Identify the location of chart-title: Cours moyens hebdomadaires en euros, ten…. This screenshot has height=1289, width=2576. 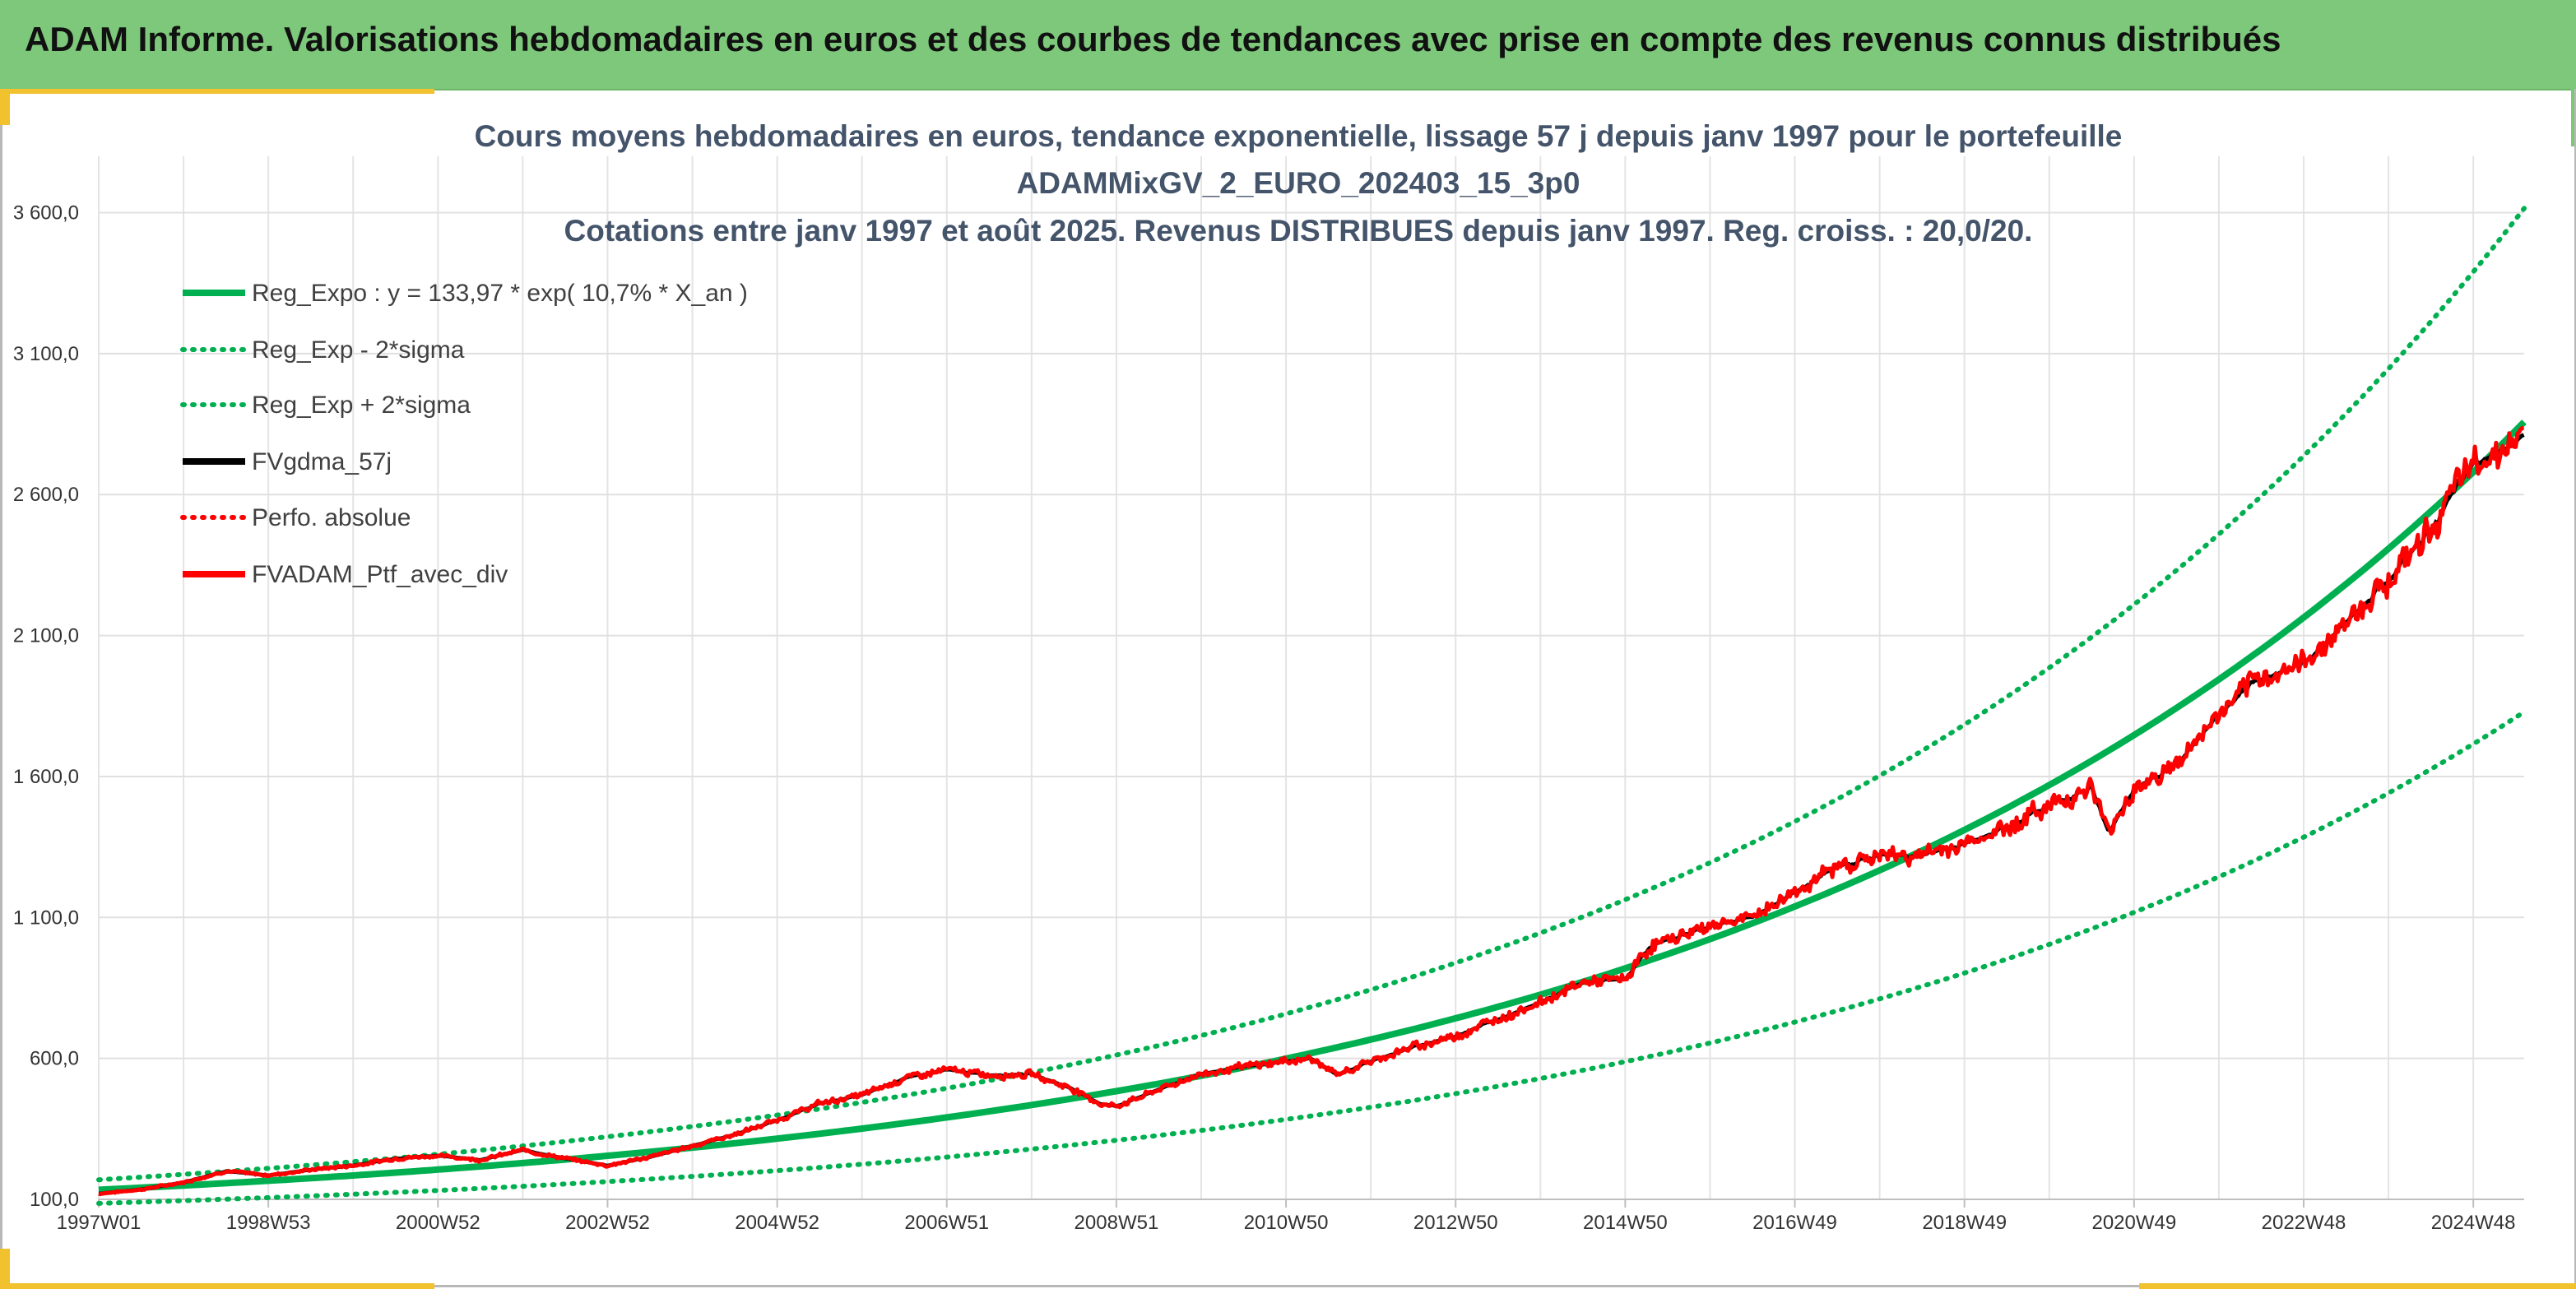
(1299, 183).